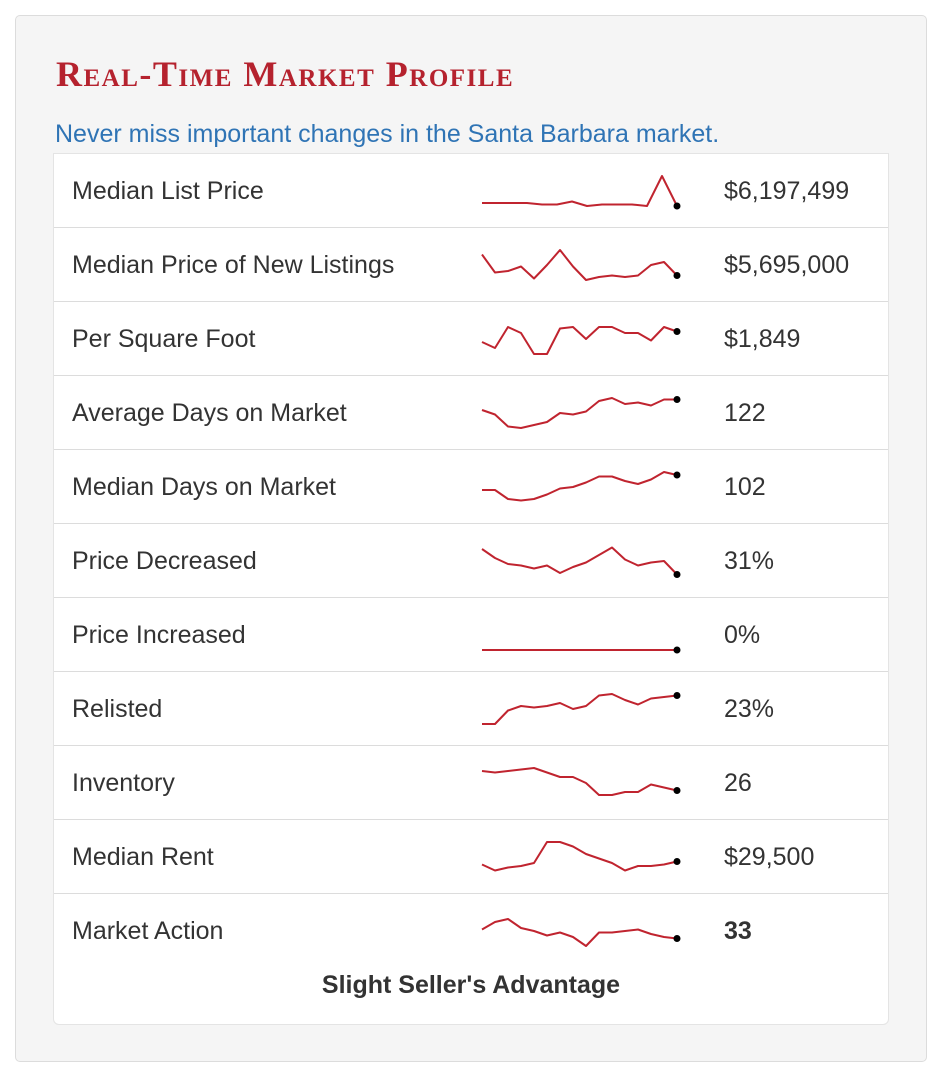 The height and width of the screenshot is (1080, 946). What do you see at coordinates (143, 857) in the screenshot?
I see `row-label: Median Rent` at bounding box center [143, 857].